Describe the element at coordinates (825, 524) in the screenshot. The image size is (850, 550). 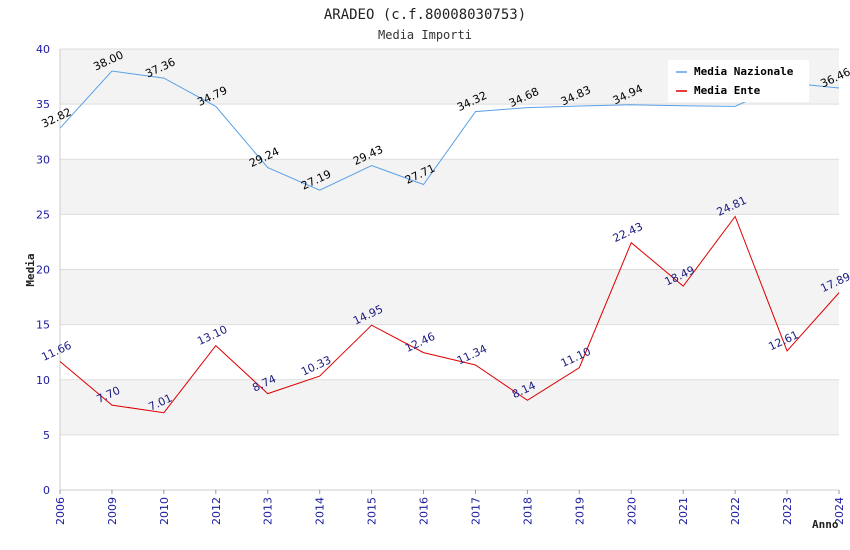
I see `x-axis-label: Anno` at that location.